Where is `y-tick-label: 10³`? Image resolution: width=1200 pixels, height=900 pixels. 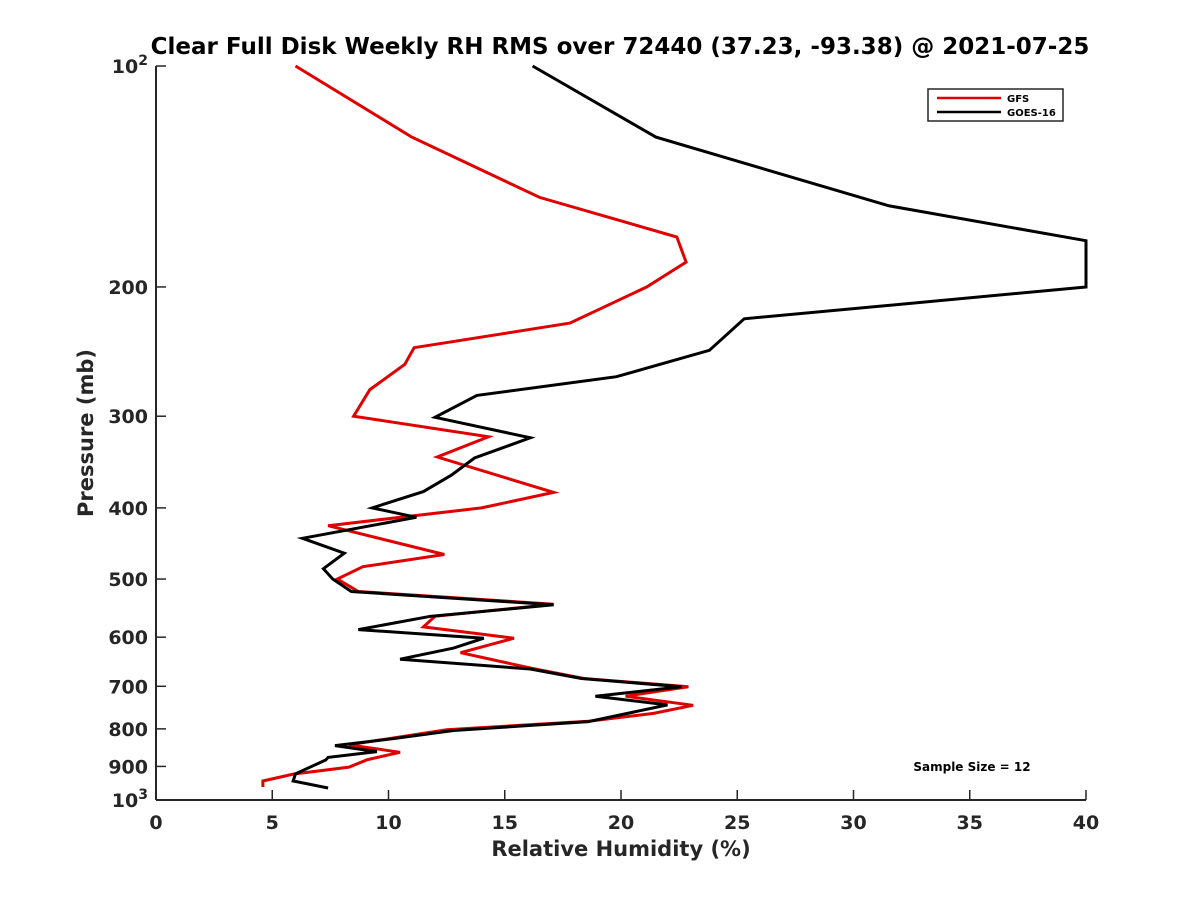 y-tick-label: 10³ is located at coordinates (130, 799).